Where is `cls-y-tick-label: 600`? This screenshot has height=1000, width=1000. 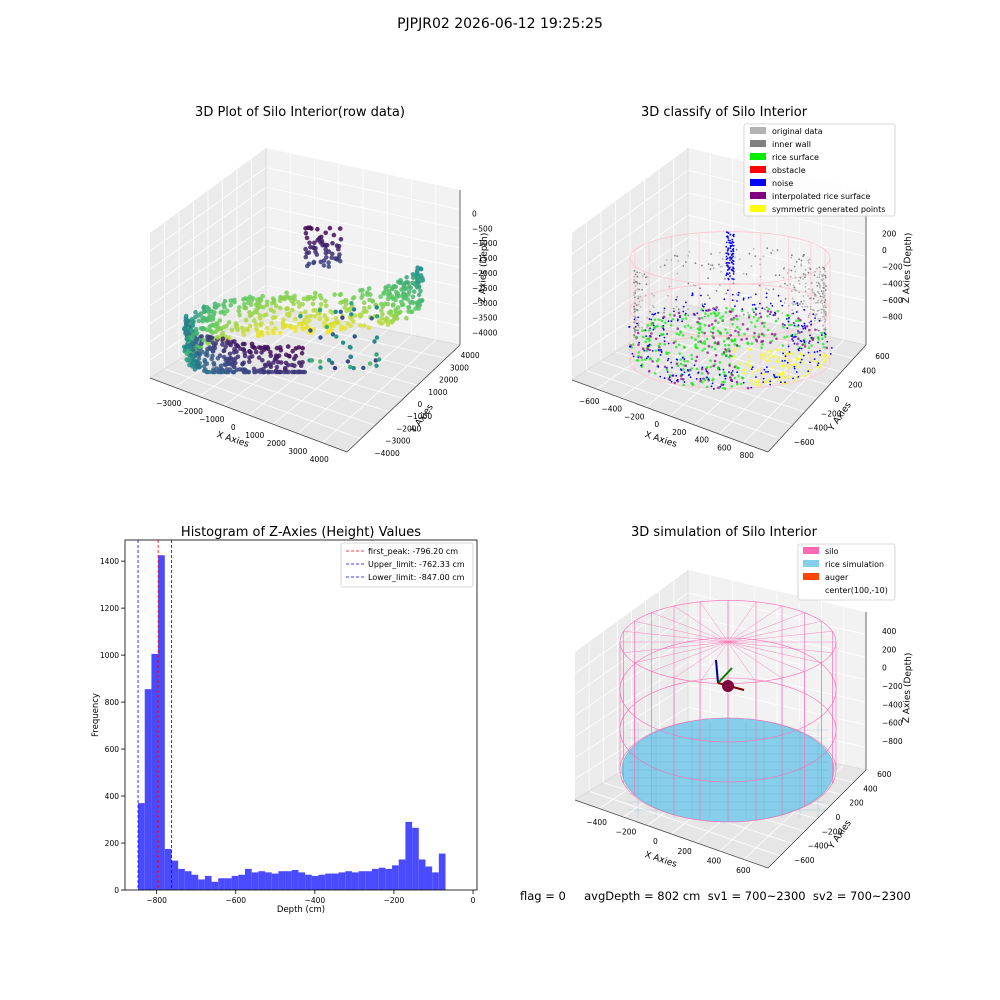
cls-y-tick-label: 600 is located at coordinates (882, 356).